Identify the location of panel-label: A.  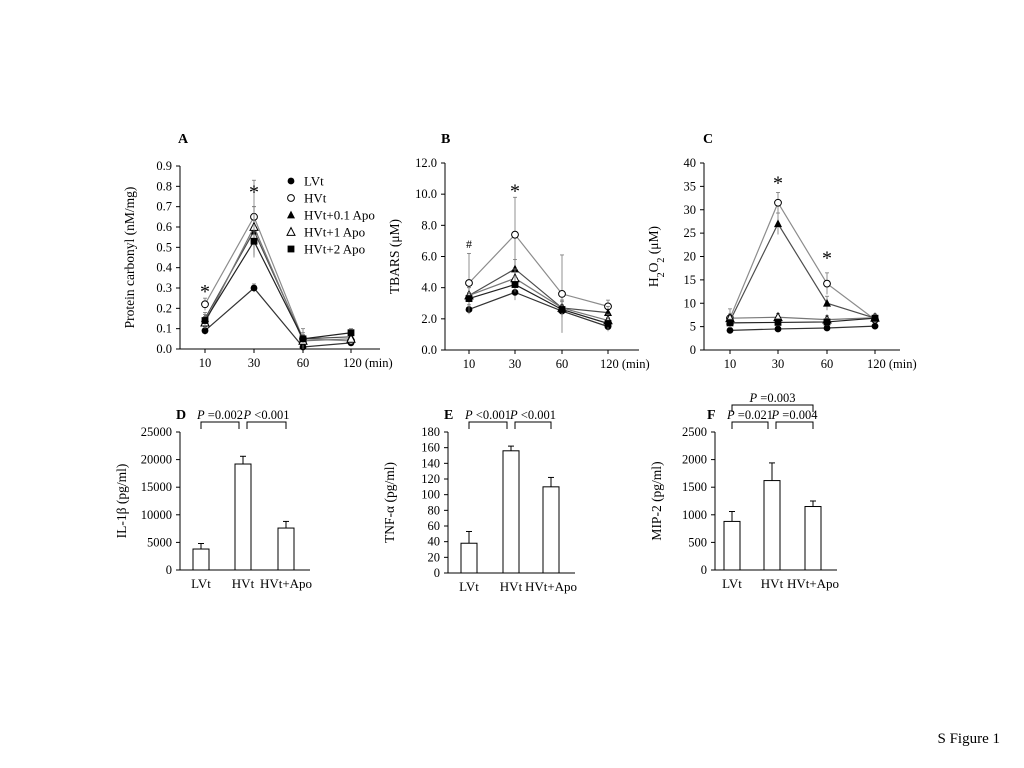
(183, 139).